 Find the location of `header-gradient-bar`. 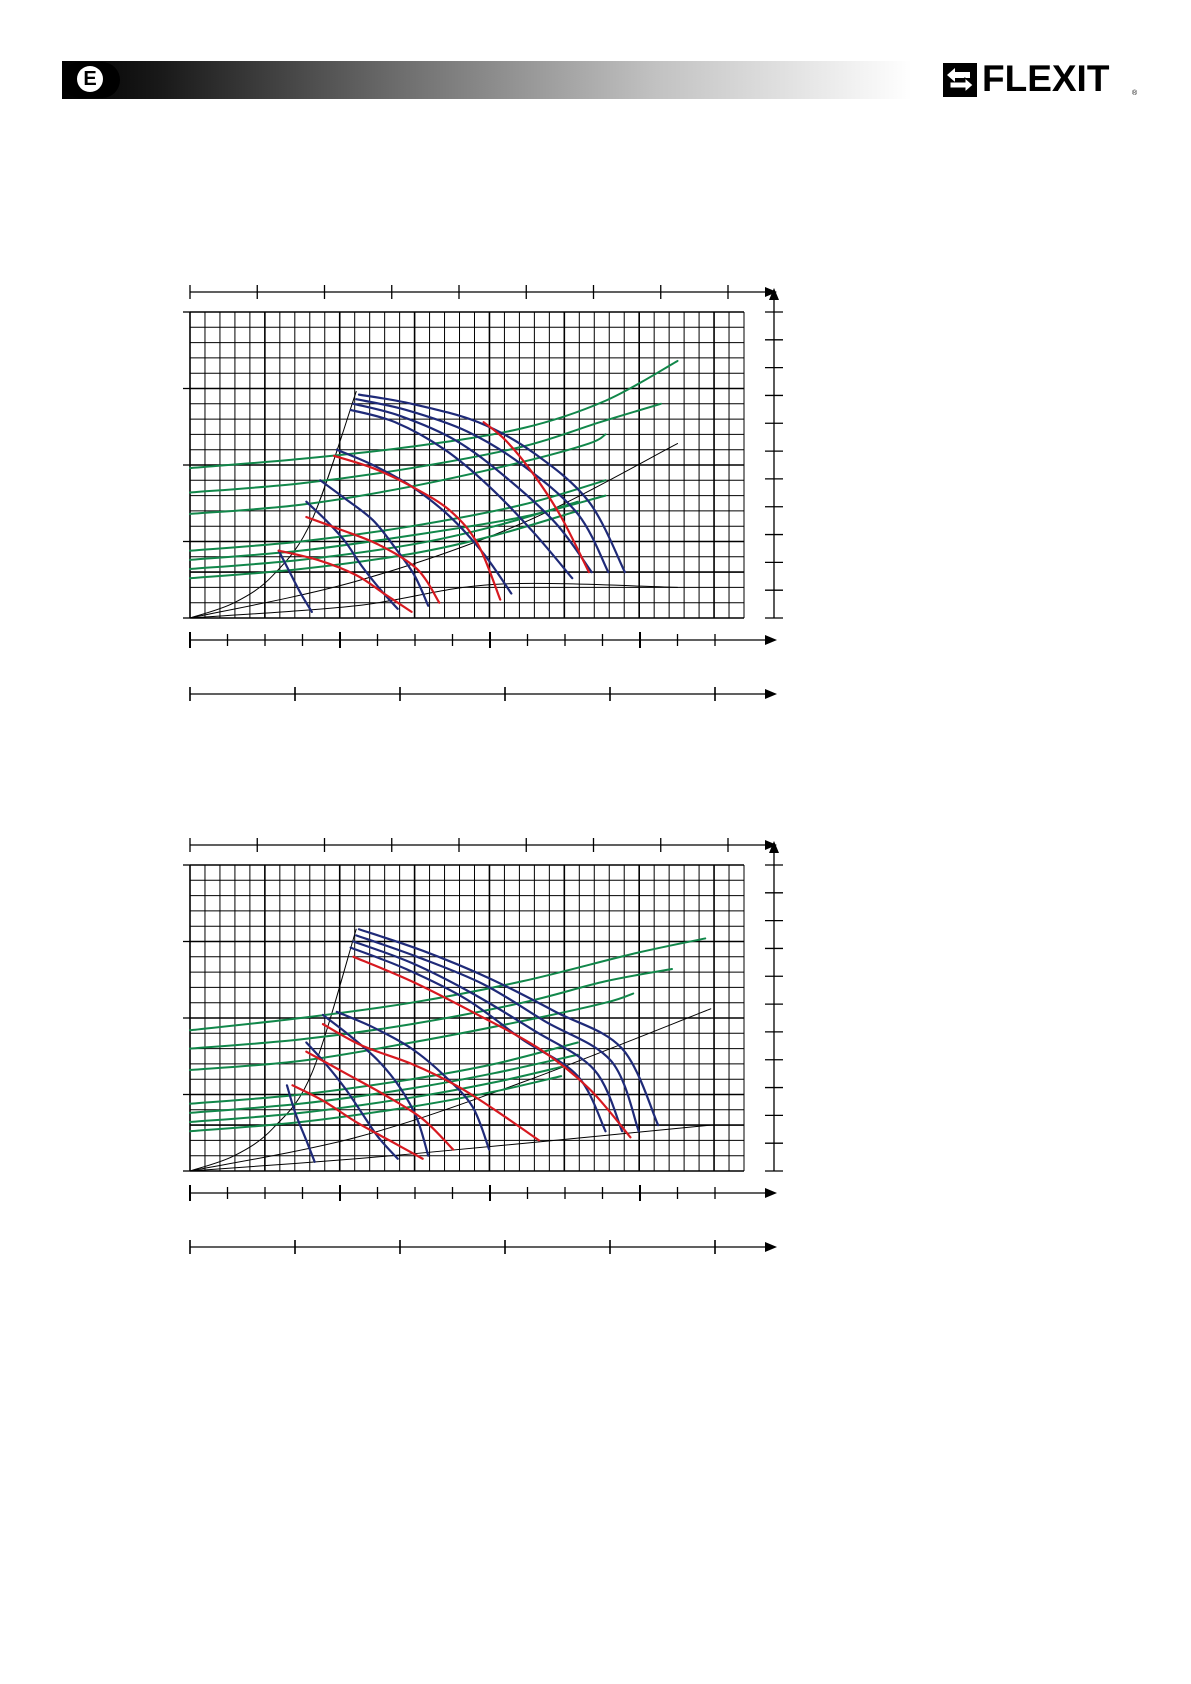

header-gradient-bar is located at coordinates (487, 80).